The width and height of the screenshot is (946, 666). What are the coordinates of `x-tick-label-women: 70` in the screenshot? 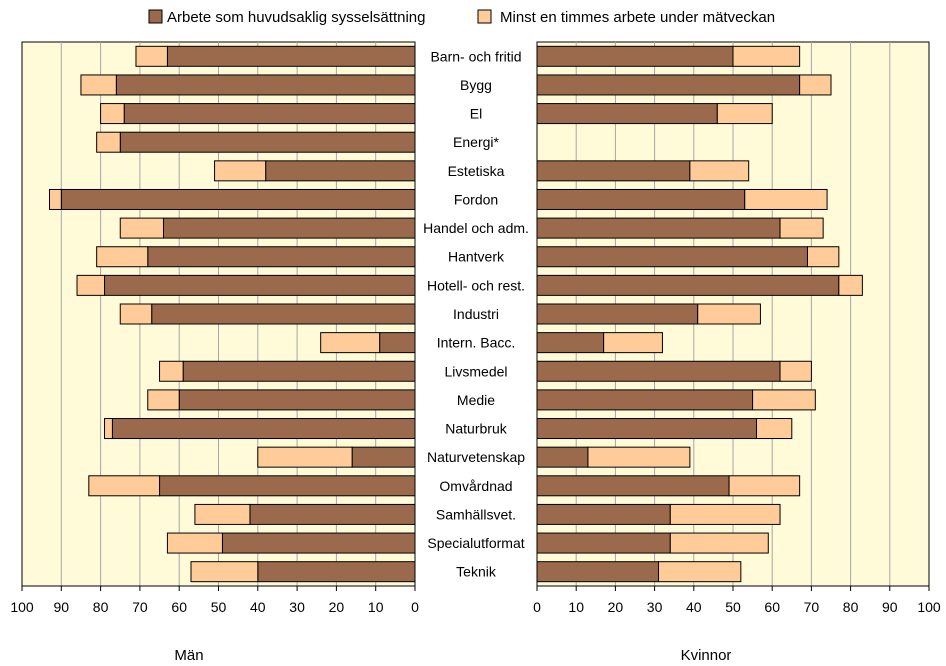 It's located at (812, 607).